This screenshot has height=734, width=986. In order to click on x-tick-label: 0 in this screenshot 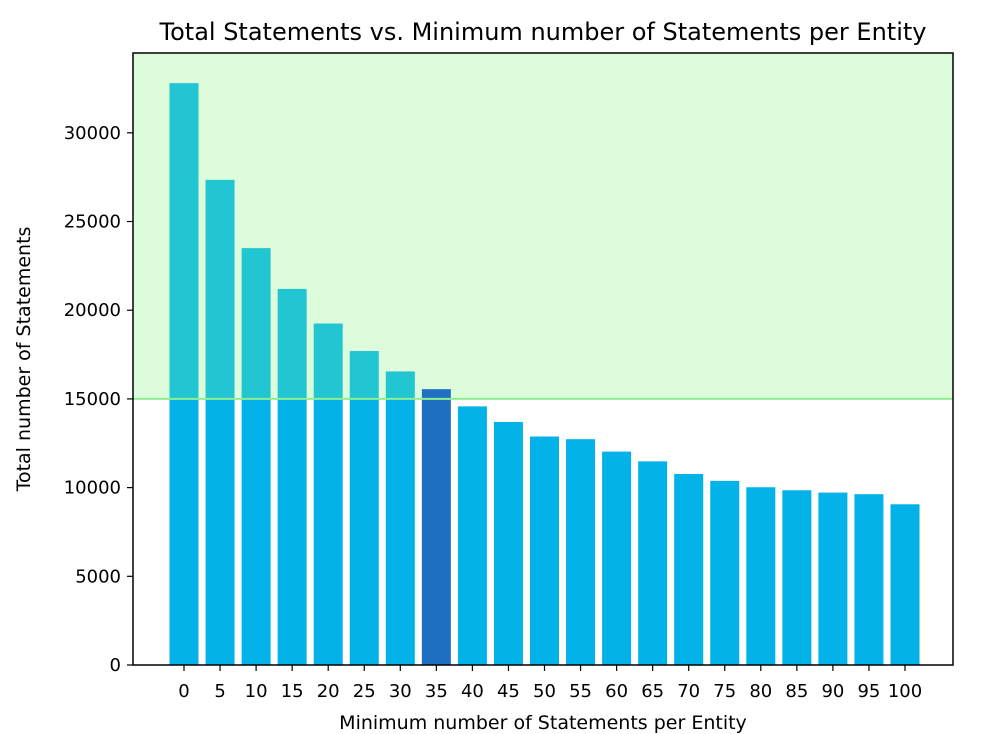, I will do `click(183, 691)`.